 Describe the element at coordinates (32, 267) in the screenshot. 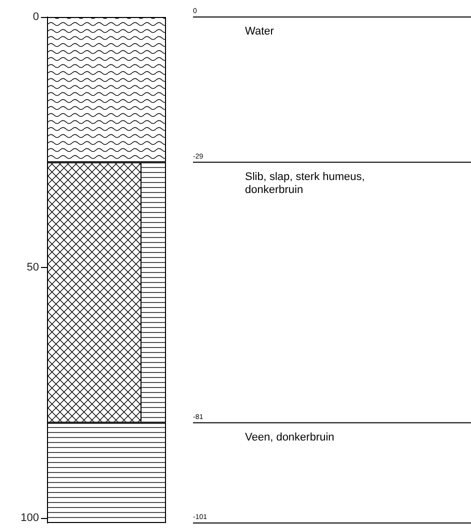

I see `y-tick-label: 50` at that location.